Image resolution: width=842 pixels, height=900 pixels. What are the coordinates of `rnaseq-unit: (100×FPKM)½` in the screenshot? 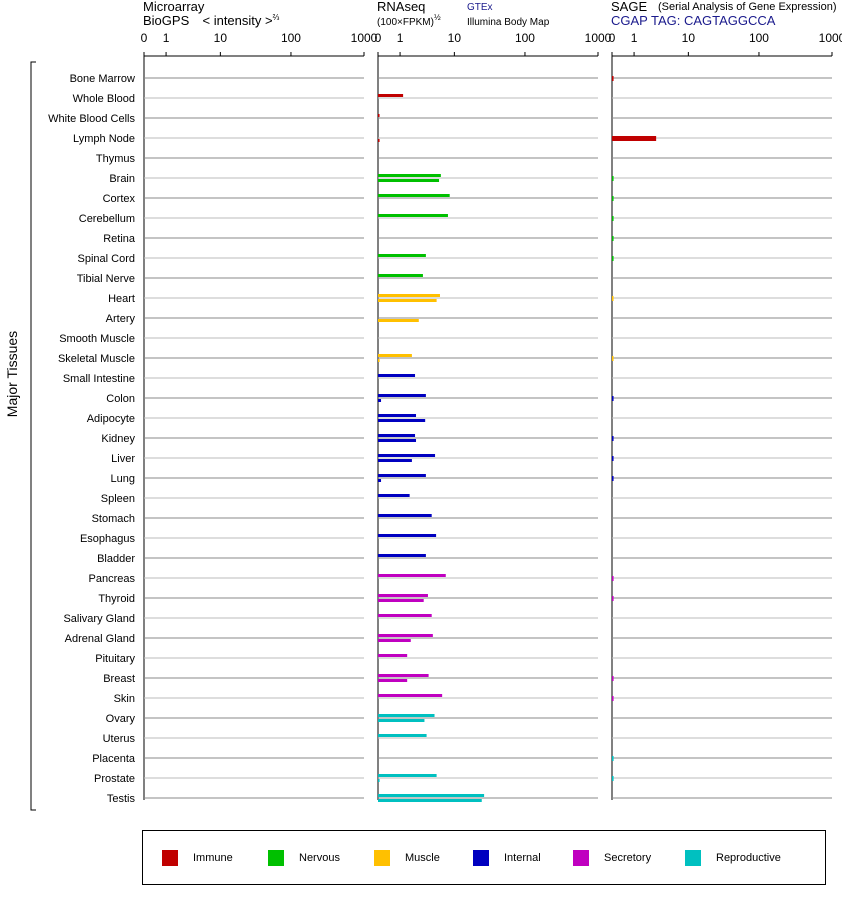 It's located at (409, 20).